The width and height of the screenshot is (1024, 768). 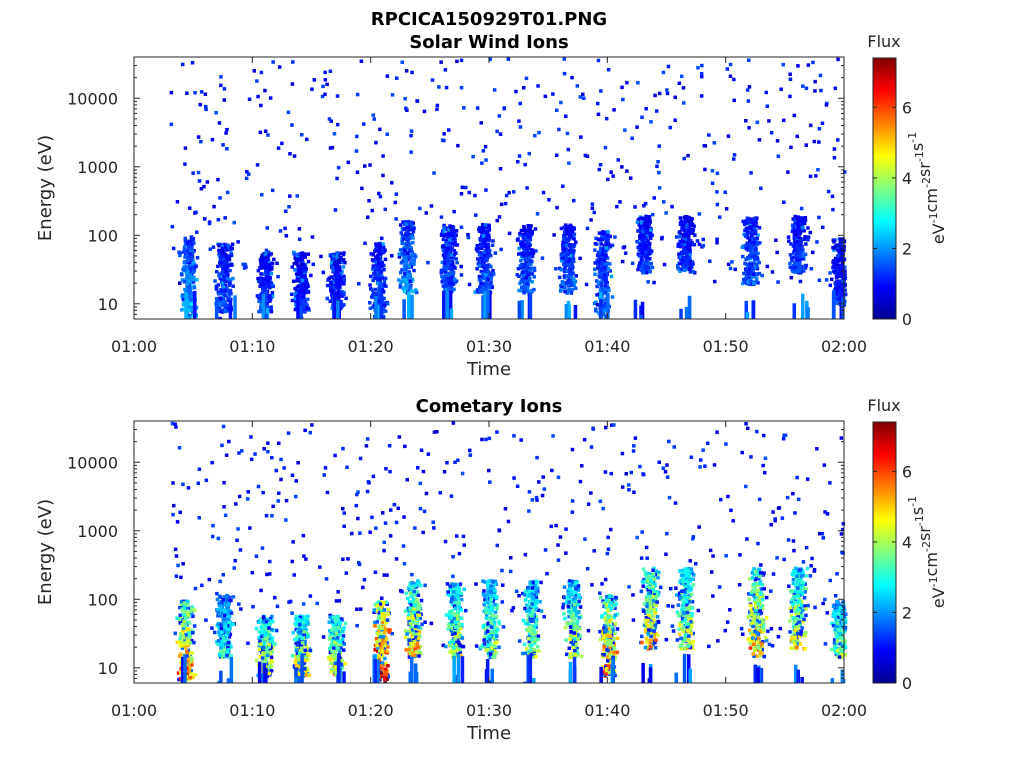 What do you see at coordinates (883, 41) in the screenshot?
I see `colorbar-title: Flux` at bounding box center [883, 41].